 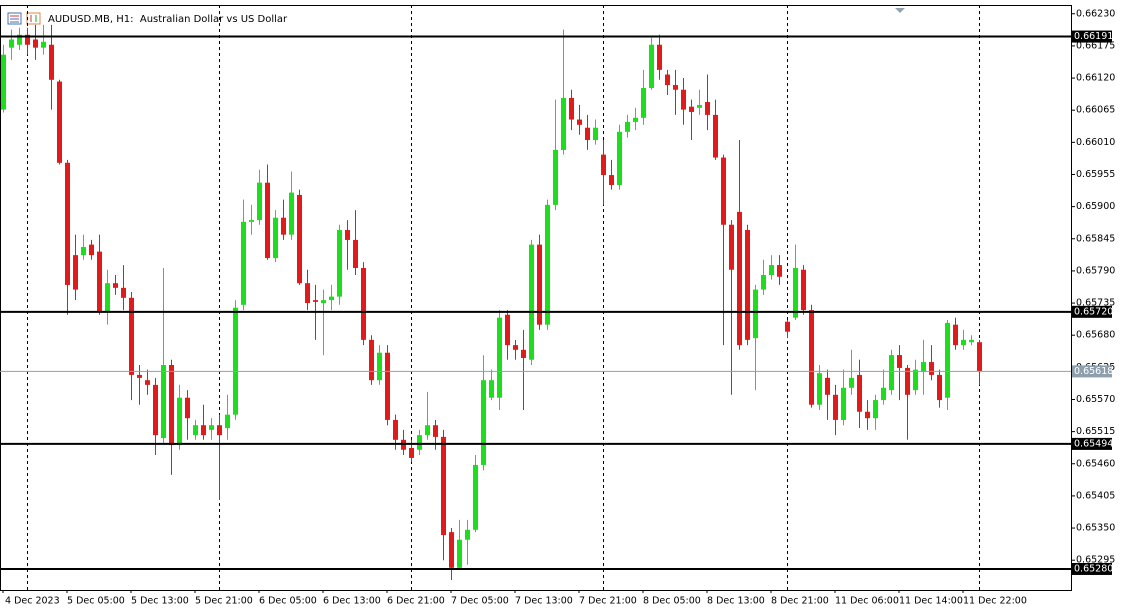 What do you see at coordinates (1095, 335) in the screenshot?
I see `y-tick-label: 0.65680` at bounding box center [1095, 335].